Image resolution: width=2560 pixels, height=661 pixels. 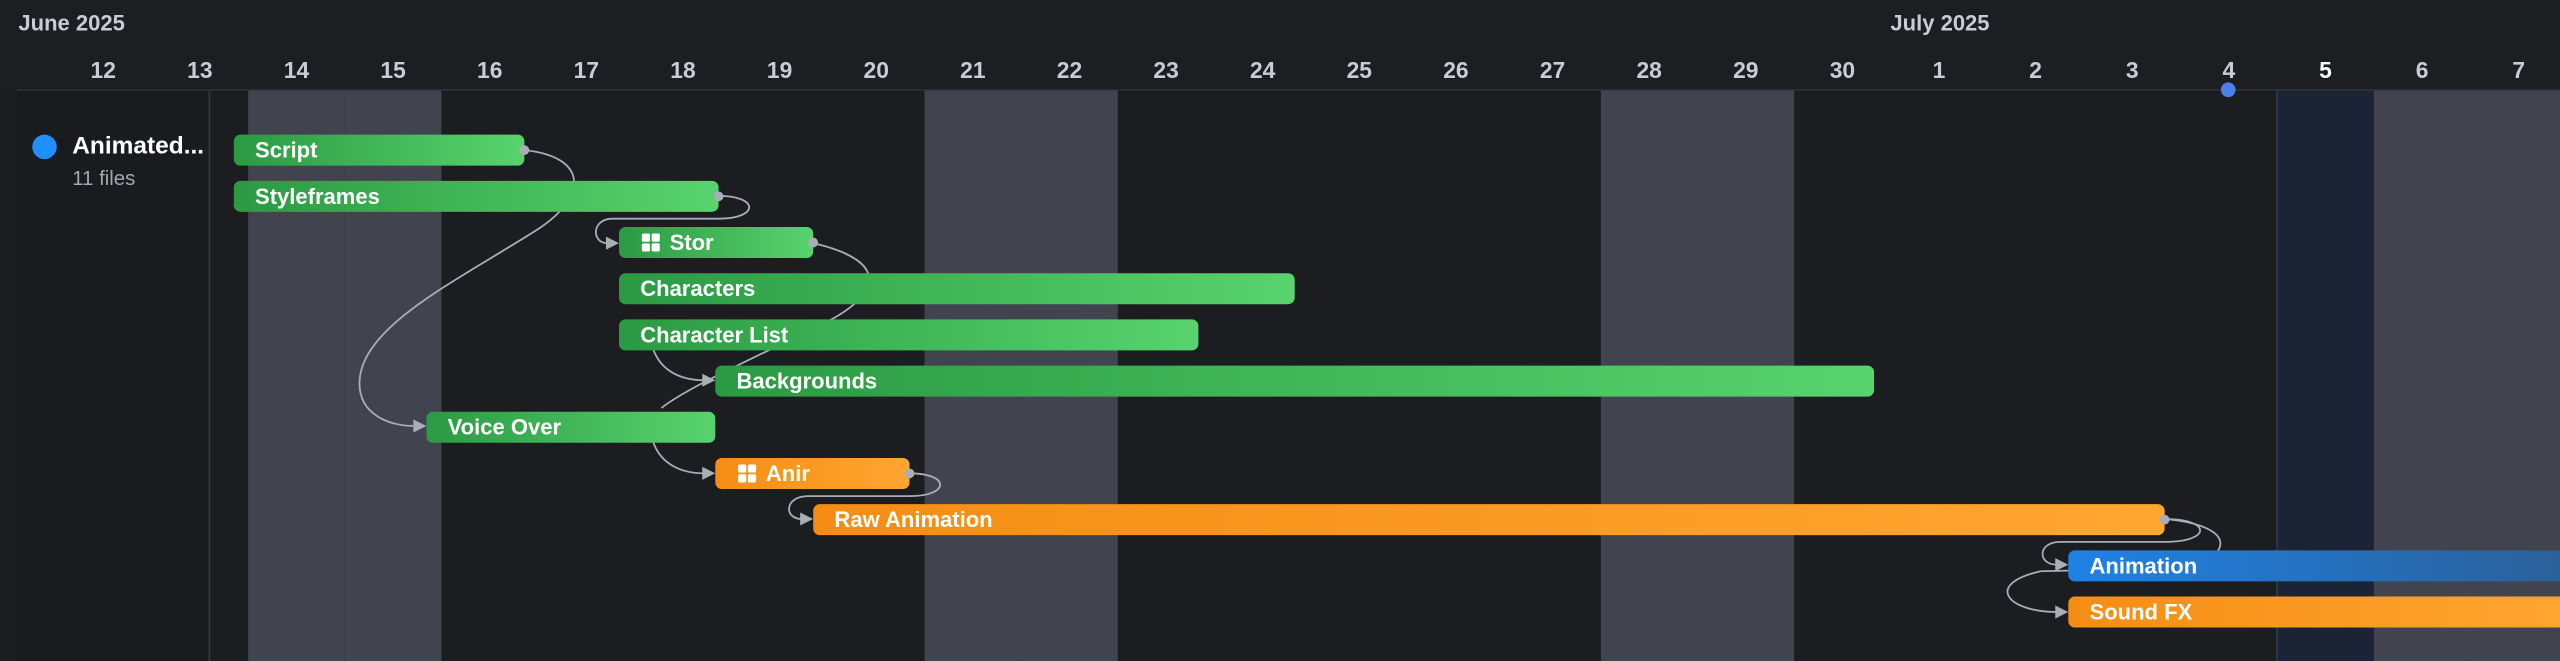 I want to click on day-label: 19, so click(x=779, y=70).